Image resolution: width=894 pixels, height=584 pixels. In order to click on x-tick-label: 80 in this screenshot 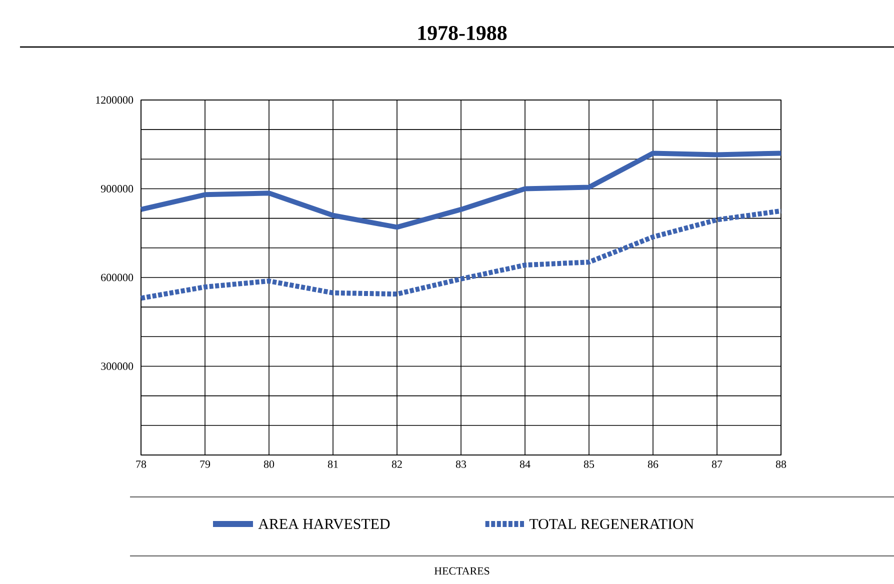, I will do `click(269, 464)`.